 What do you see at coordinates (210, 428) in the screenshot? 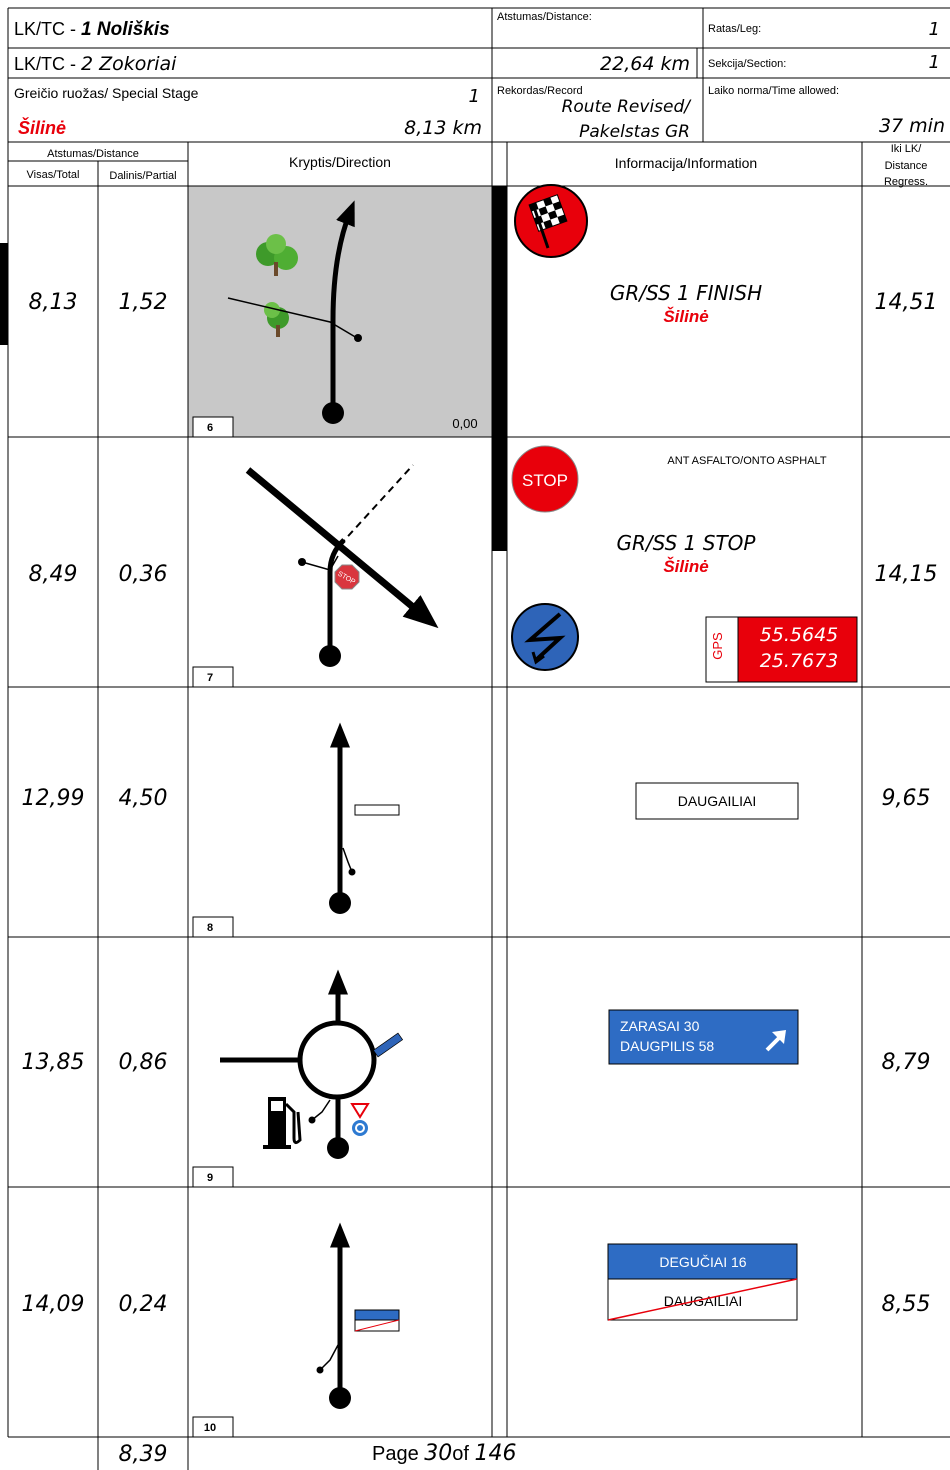
I see `step-number: 6` at bounding box center [210, 428].